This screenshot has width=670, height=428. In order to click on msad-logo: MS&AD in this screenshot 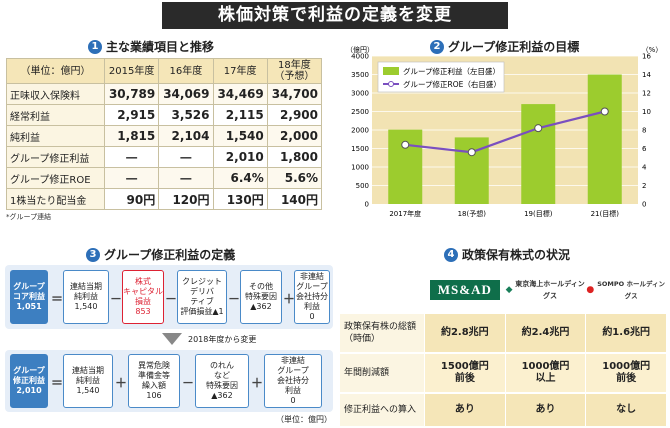, I will do `click(464, 290)`.